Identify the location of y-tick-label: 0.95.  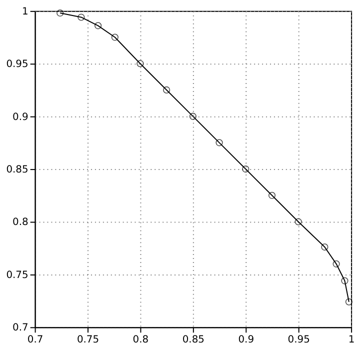
(17, 64).